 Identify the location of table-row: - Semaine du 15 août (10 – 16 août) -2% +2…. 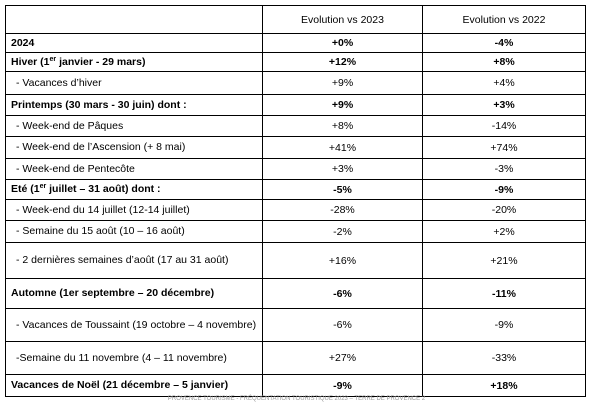
(295, 231).